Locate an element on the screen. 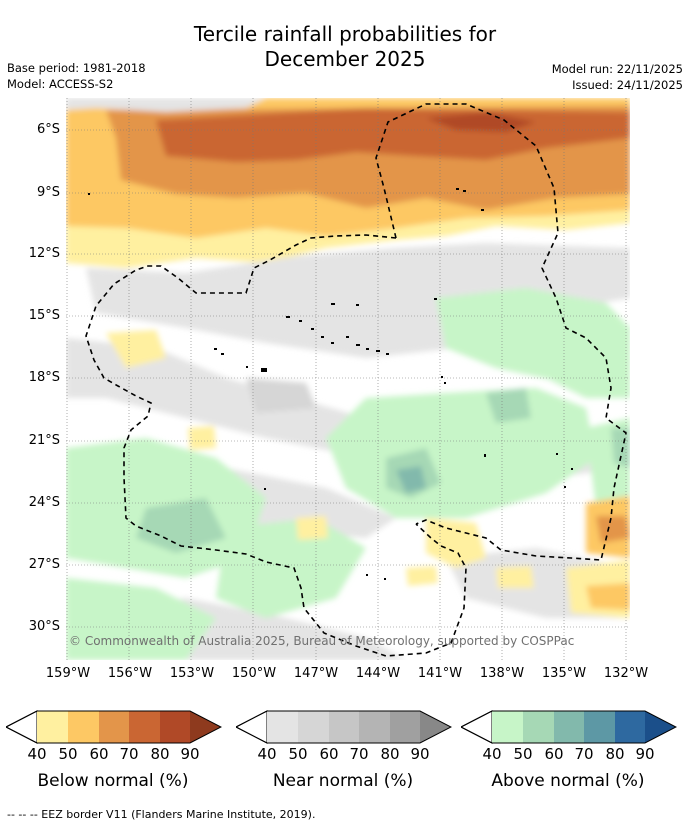 Image resolution: width=690 pixels, height=827 pixels. below-normal-colorbar is located at coordinates (114, 727).